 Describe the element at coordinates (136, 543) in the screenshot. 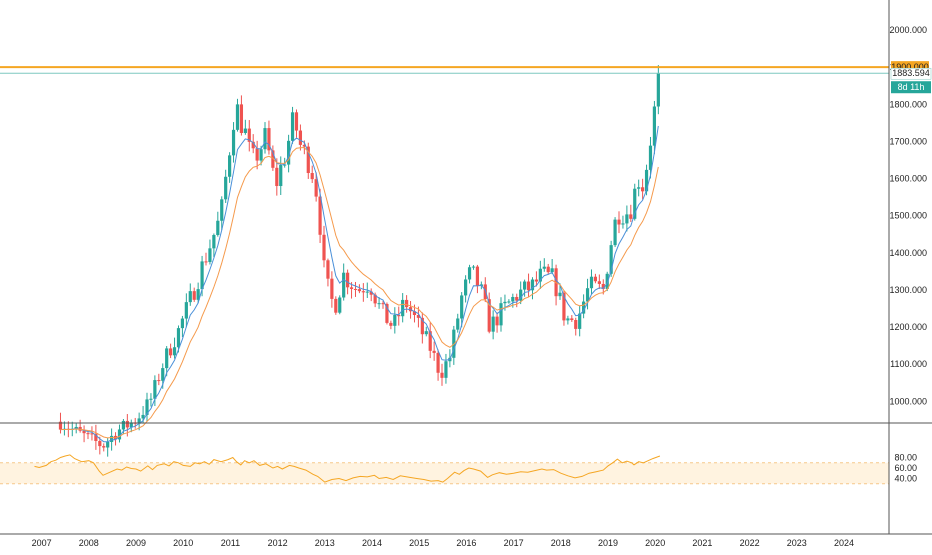

I see `time-axis-tick: 2009` at that location.